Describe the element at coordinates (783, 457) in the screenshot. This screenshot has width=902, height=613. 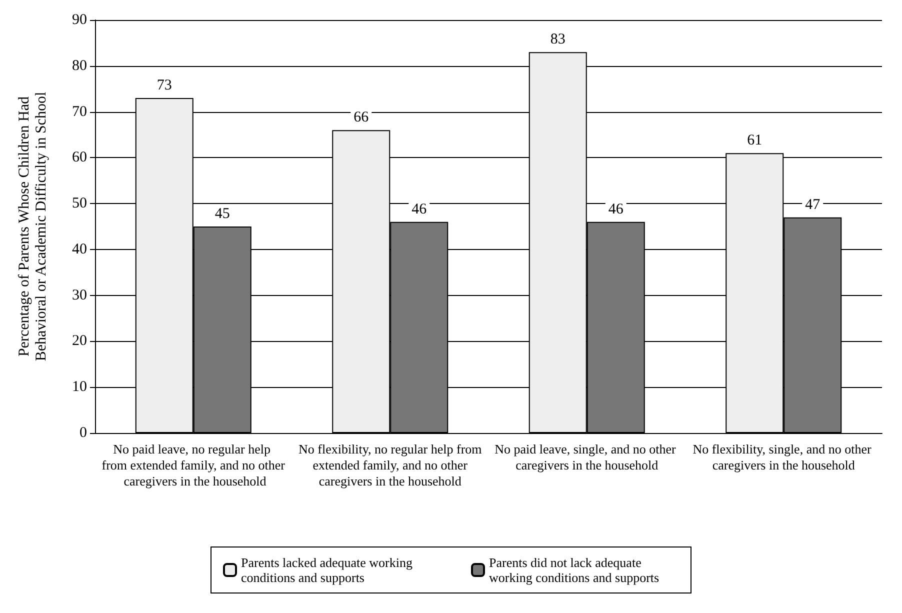
I see `x-tick-label: No flexibility, single, and no other caregivers in the household` at that location.